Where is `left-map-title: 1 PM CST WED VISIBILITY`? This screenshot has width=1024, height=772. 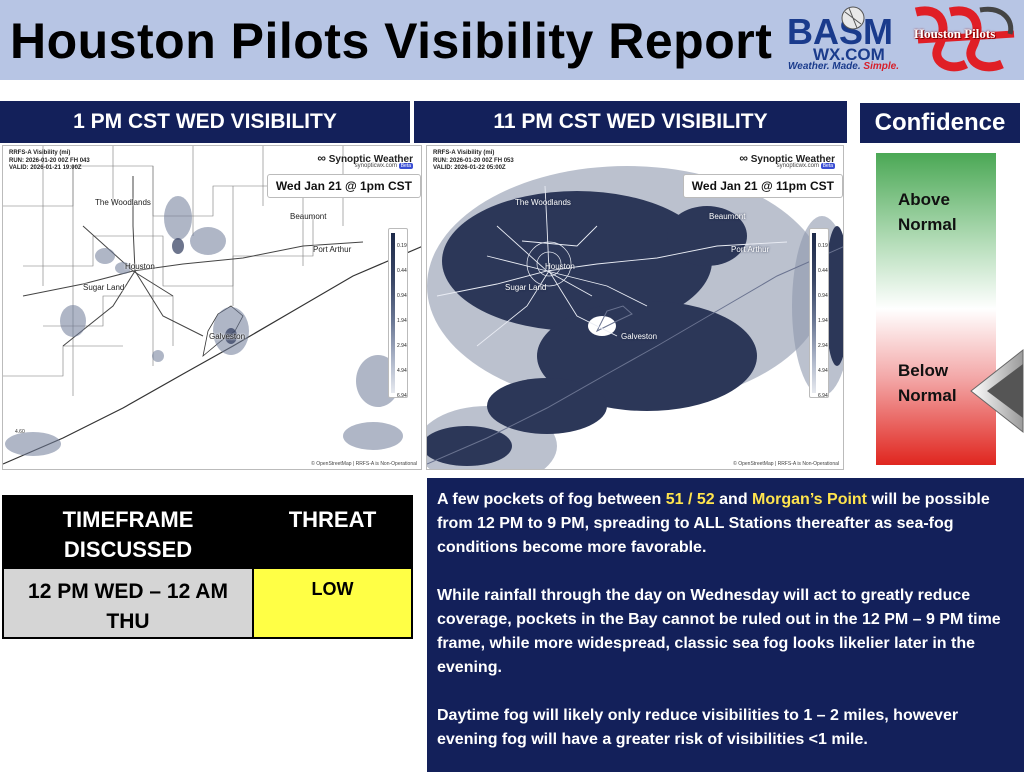 left-map-title: 1 PM CST WED VISIBILITY is located at coordinates (205, 122).